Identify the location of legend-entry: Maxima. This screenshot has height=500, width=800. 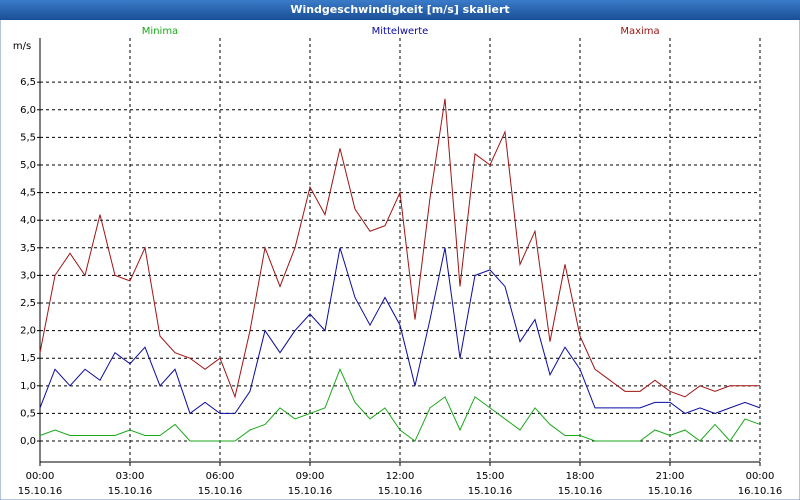
(639, 31).